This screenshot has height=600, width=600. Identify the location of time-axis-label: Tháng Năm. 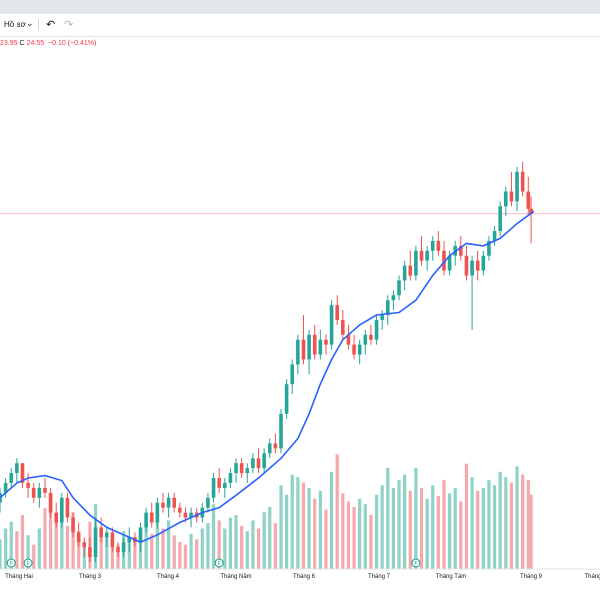
(235, 577).